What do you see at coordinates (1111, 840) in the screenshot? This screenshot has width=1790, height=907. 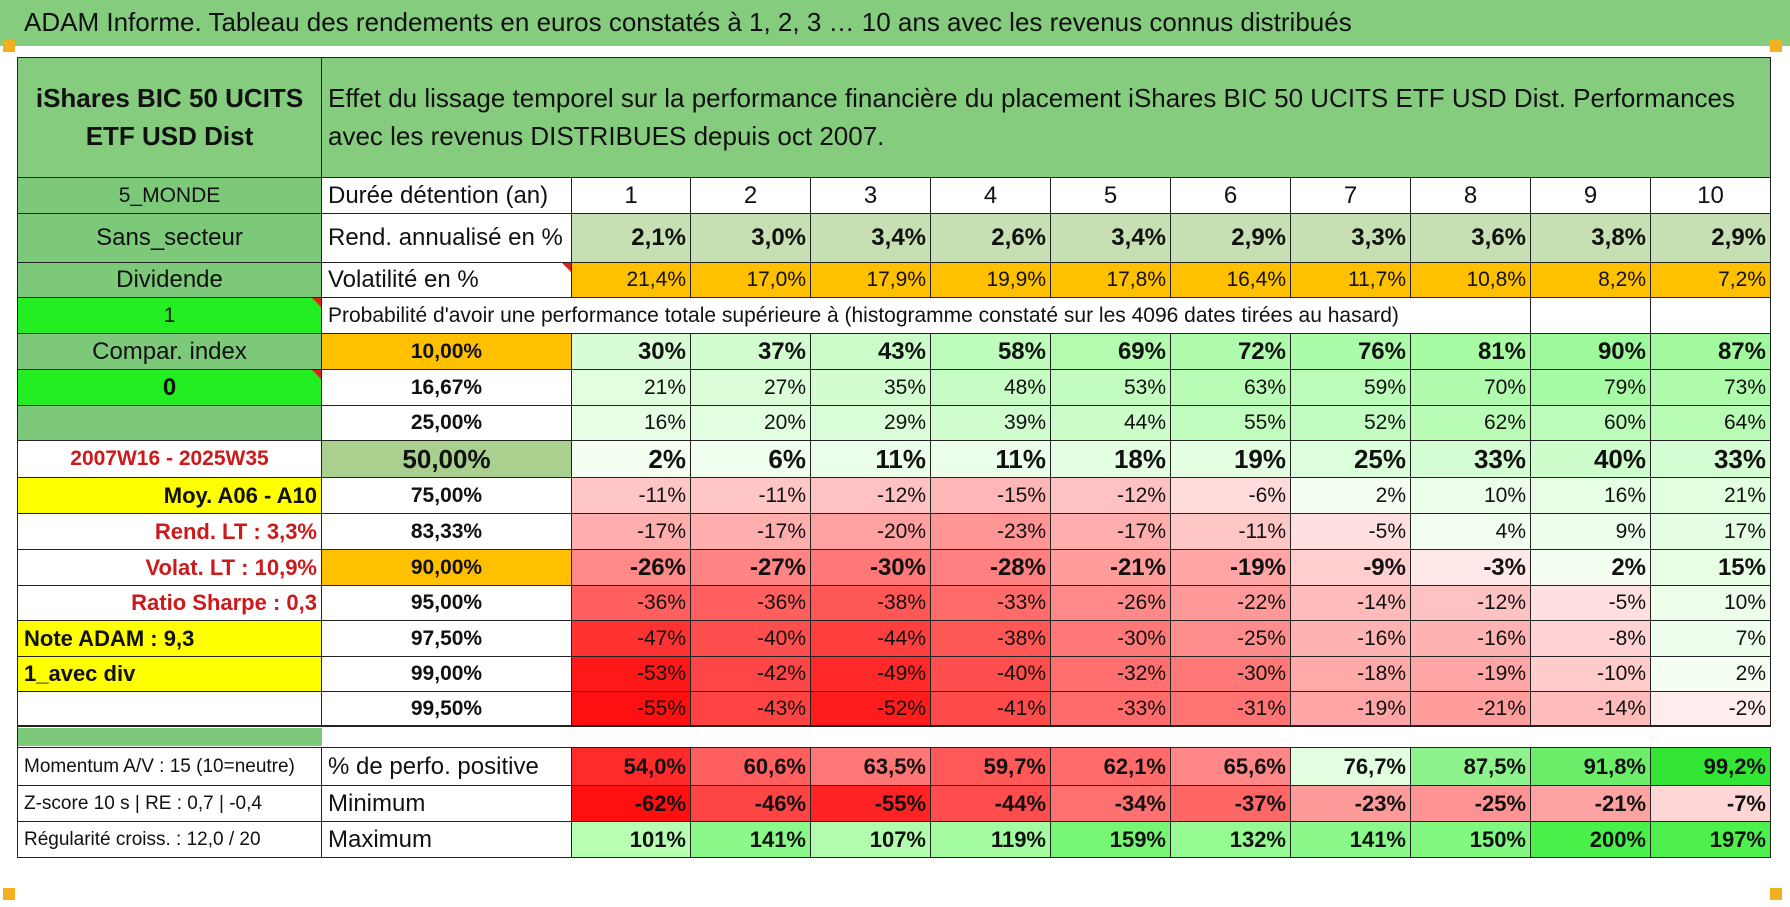 I see `metric-value: 159%` at bounding box center [1111, 840].